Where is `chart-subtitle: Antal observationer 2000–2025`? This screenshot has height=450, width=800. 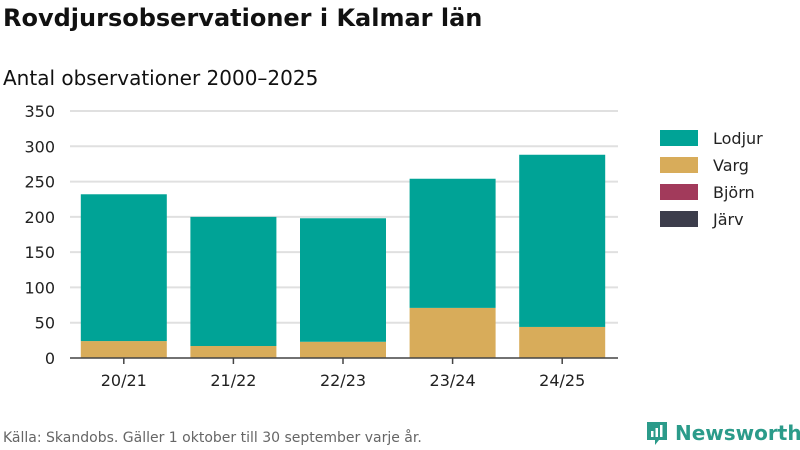
chart-subtitle: Antal observationer 2000–2025 is located at coordinates (161, 78).